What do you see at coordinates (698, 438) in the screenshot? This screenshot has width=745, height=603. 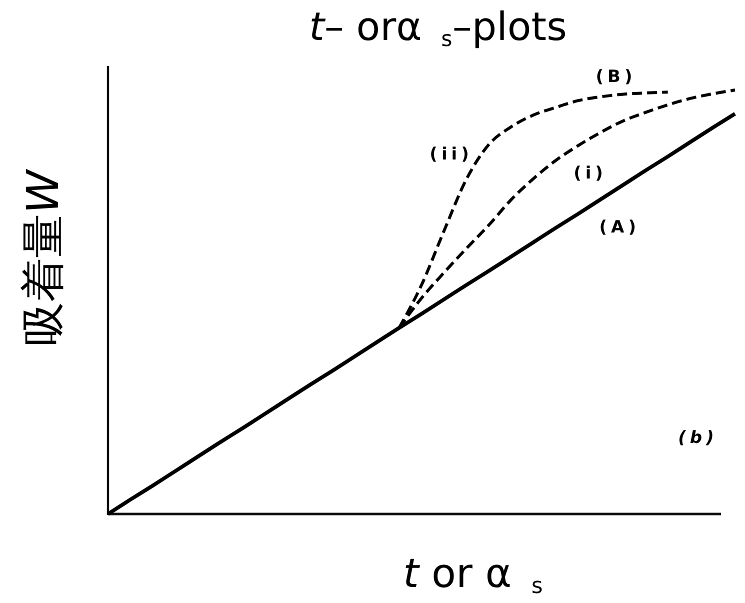 I see `annotation: (b)` at bounding box center [698, 438].